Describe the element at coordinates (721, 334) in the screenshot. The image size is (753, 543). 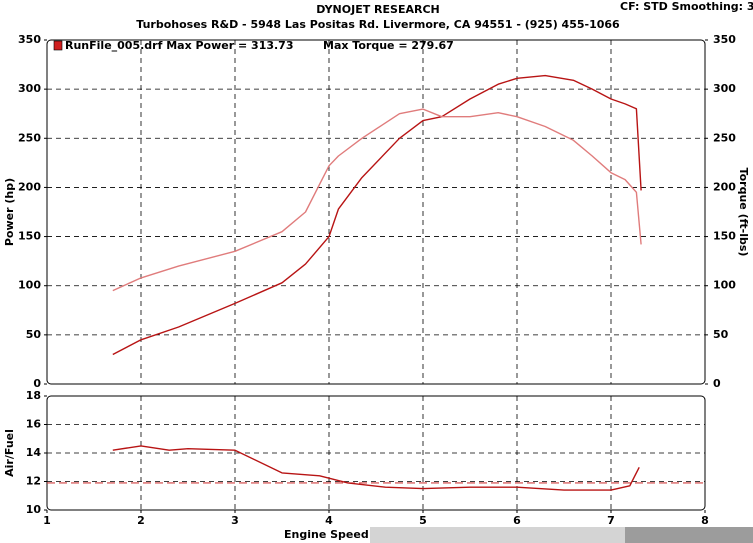
I see `y2-tick-label: 50` at that location.